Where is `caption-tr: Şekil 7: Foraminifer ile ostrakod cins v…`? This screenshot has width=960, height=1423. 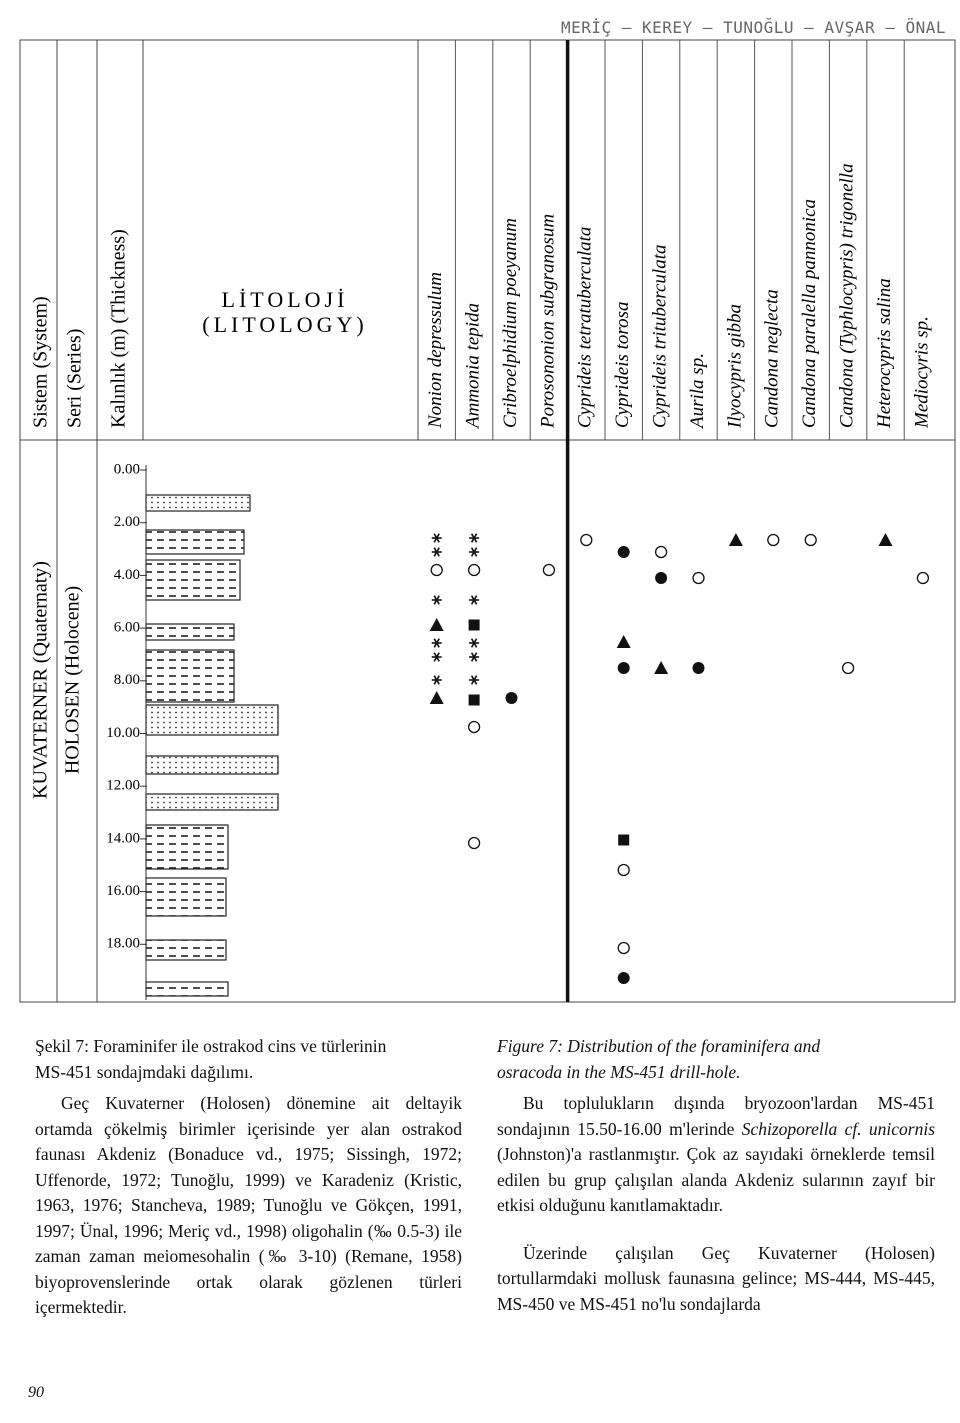 caption-tr: Şekil 7: Foraminifer ile ostrakod cins v… is located at coordinates (210, 1059).